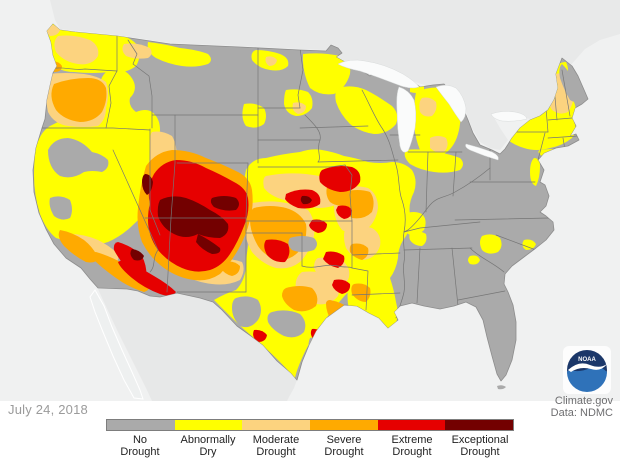 The width and height of the screenshot is (620, 464). What do you see at coordinates (208, 425) in the screenshot?
I see `legend-swatch-abnormally-dry` at bounding box center [208, 425].